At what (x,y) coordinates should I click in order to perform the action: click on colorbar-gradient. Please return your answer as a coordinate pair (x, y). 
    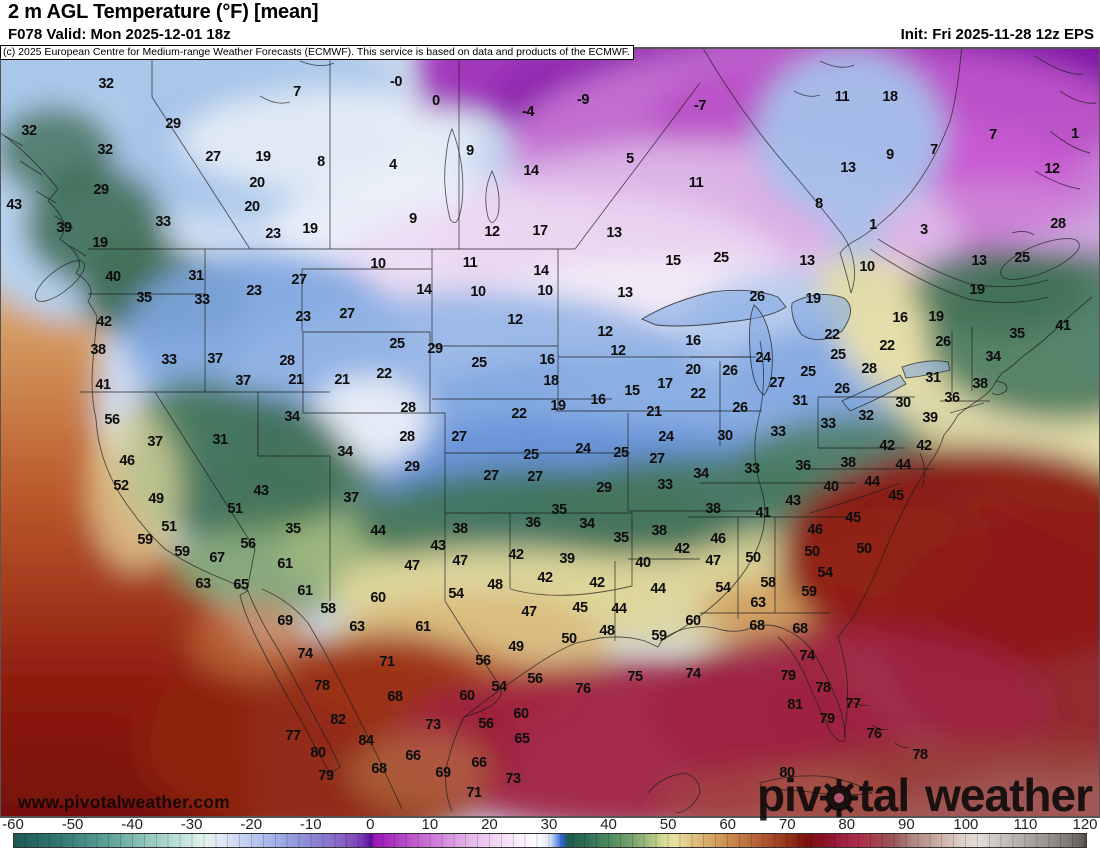
    Looking at the image, I should click on (550, 840).